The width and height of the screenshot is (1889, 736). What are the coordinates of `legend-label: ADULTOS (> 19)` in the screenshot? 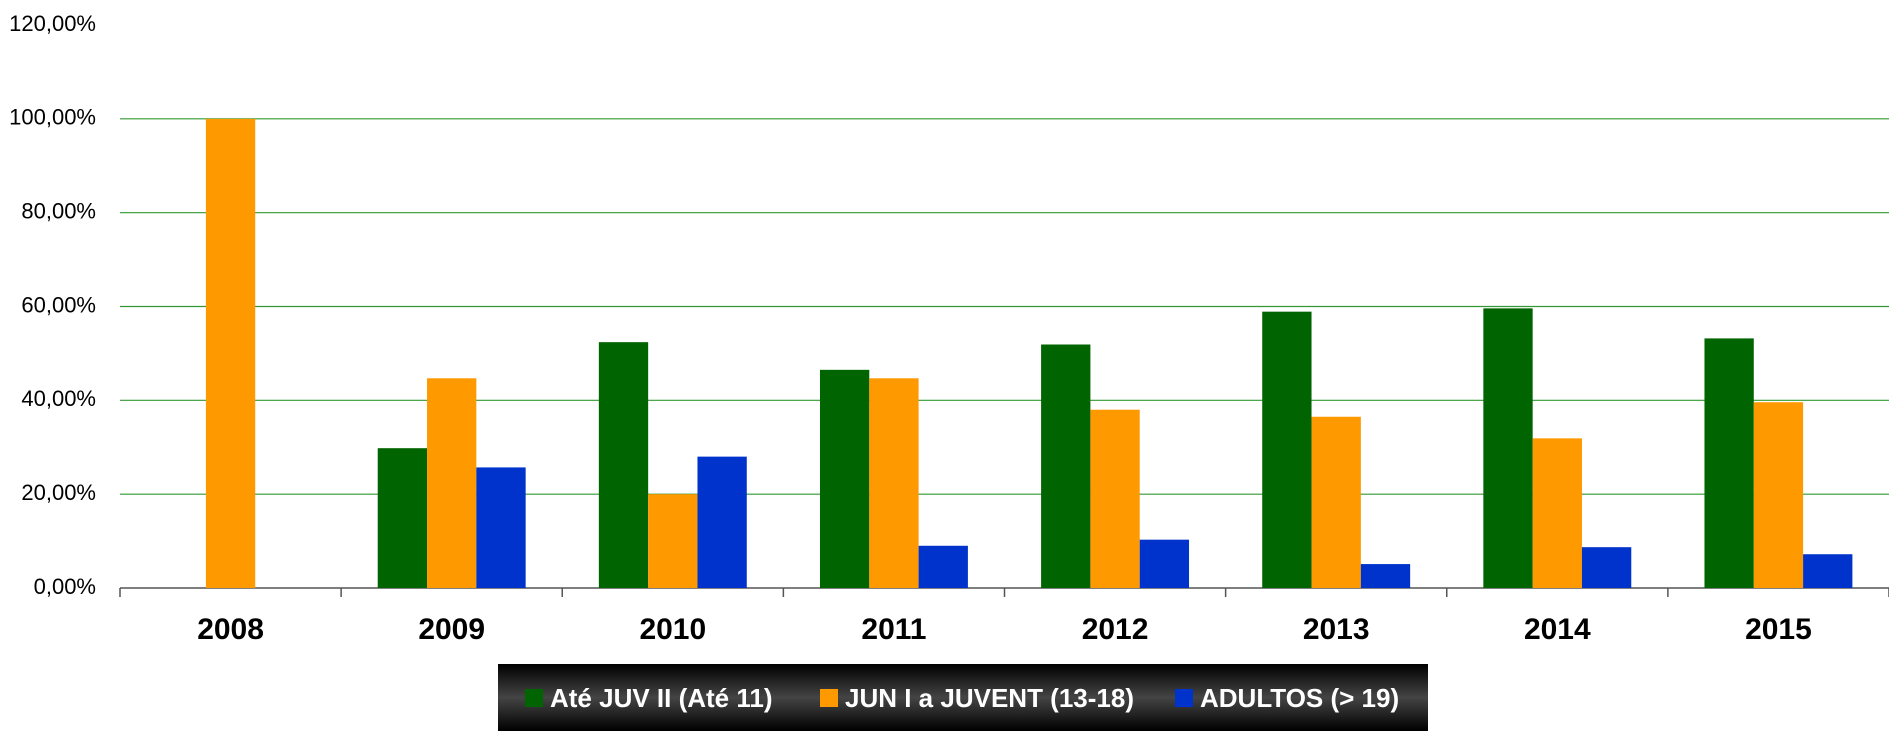 It's located at (1299, 698).